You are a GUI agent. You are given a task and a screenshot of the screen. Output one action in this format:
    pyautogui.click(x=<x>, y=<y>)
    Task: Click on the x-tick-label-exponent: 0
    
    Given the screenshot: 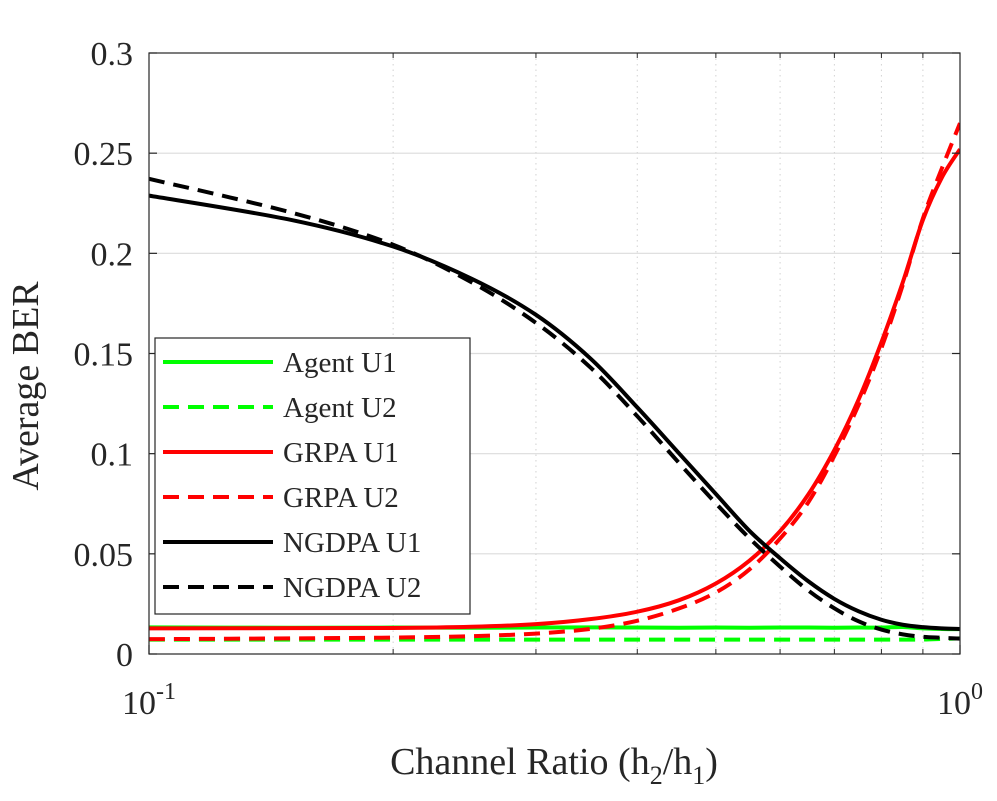 What is the action you would take?
    pyautogui.click(x=977, y=692)
    